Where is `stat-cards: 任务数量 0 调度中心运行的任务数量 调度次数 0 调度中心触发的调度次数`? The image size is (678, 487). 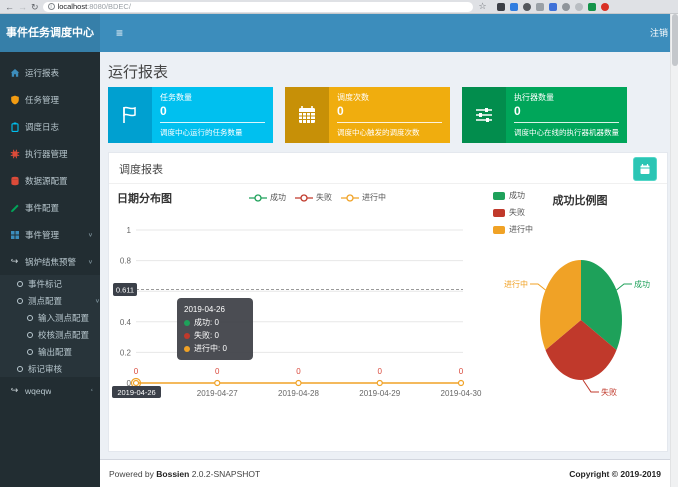 stat-cards: 任务数量 0 调度中心运行的任务数量 调度次数 0 调度中心触发的调度次数 is located at coordinates (367, 115).